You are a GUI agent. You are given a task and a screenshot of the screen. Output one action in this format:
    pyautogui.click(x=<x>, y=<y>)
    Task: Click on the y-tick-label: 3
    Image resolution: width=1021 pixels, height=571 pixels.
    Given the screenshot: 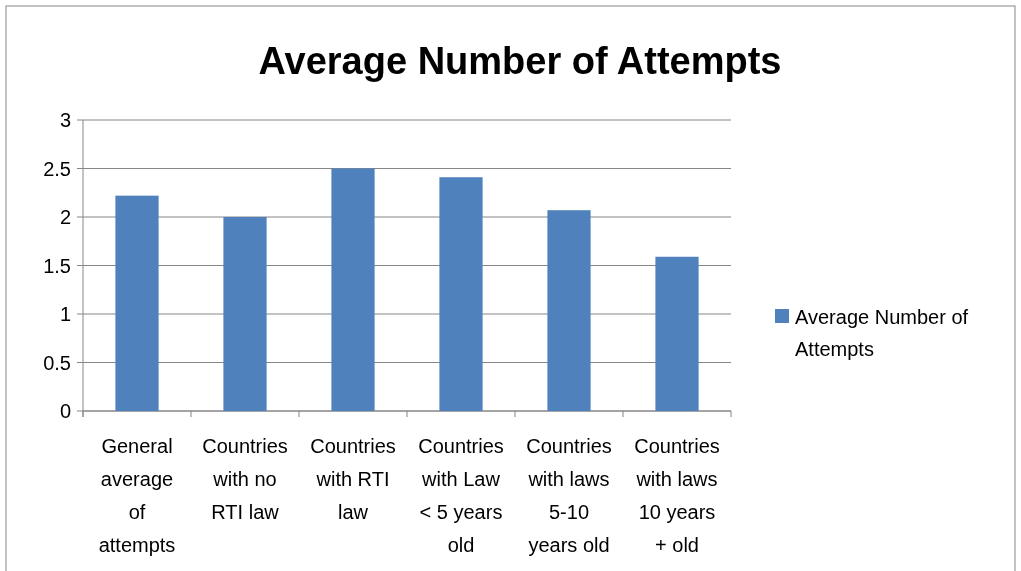 What is the action you would take?
    pyautogui.click(x=65, y=120)
    